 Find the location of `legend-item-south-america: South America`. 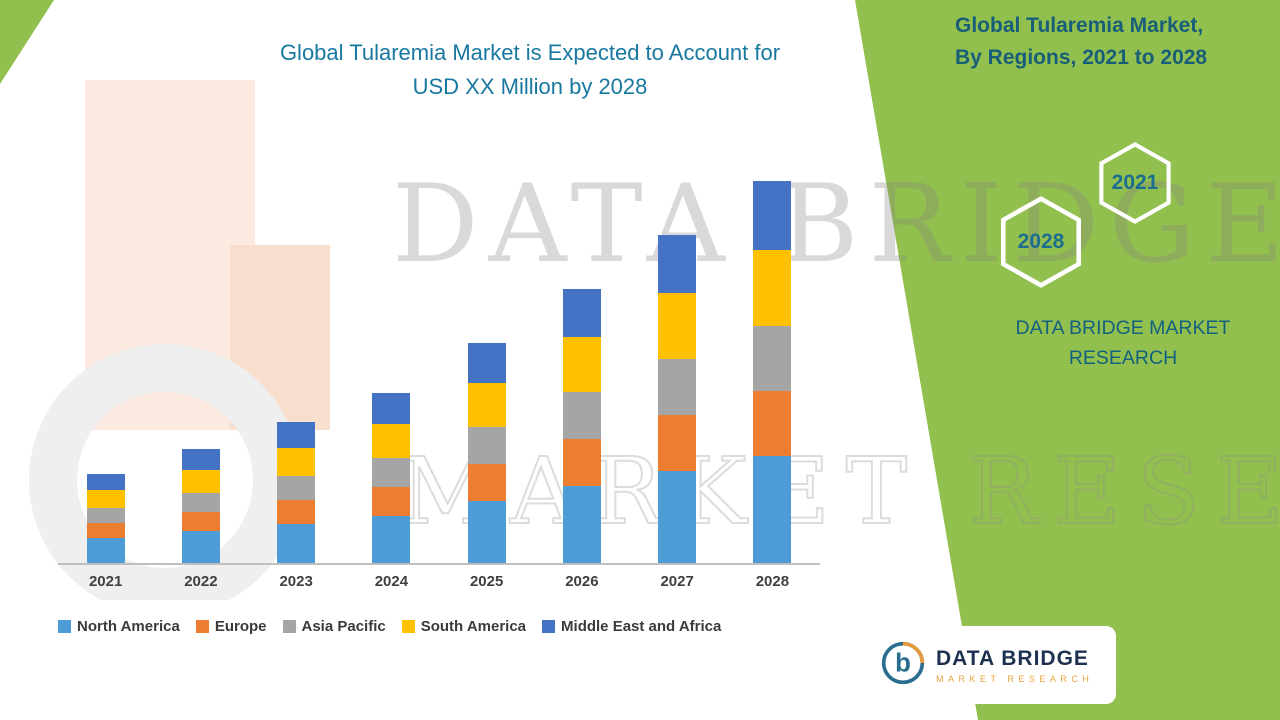

legend-item-south-america: South America is located at coordinates (464, 626).